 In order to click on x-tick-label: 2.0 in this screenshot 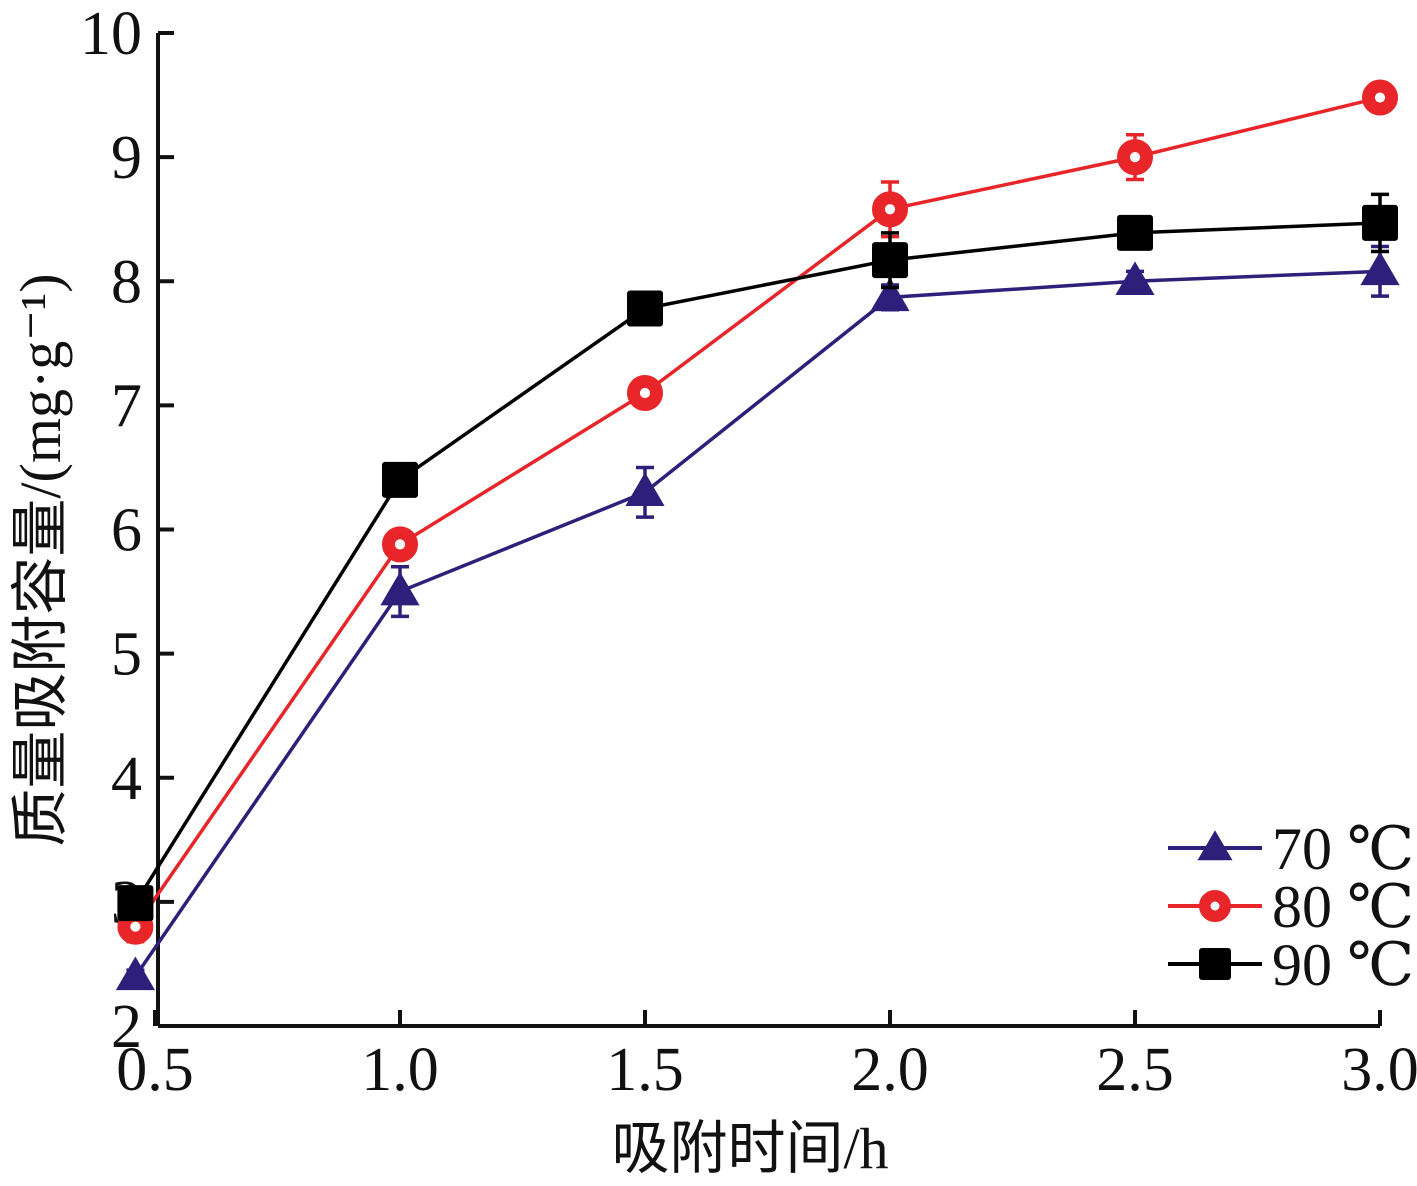, I will do `click(890, 1070)`.